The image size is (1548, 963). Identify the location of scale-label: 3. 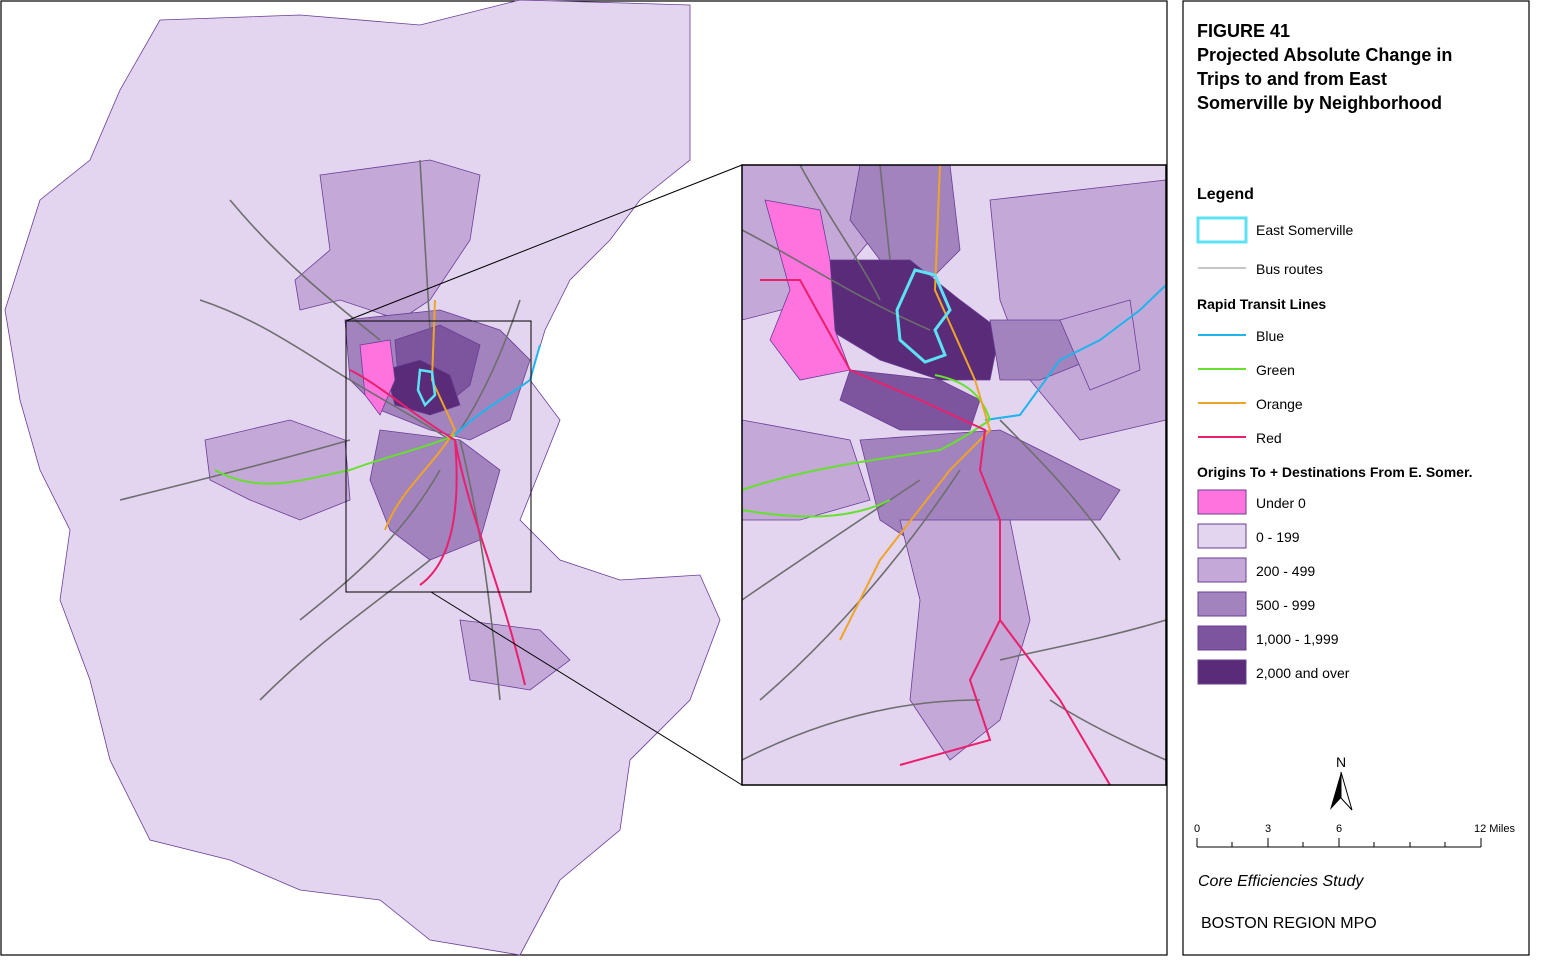
(1268, 829).